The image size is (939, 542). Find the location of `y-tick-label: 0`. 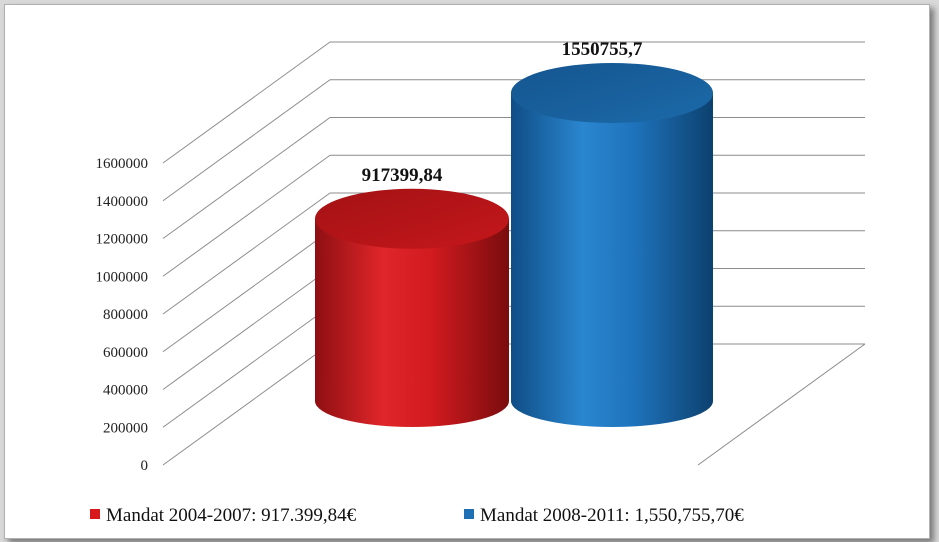

y-tick-label: 0 is located at coordinates (145, 466).